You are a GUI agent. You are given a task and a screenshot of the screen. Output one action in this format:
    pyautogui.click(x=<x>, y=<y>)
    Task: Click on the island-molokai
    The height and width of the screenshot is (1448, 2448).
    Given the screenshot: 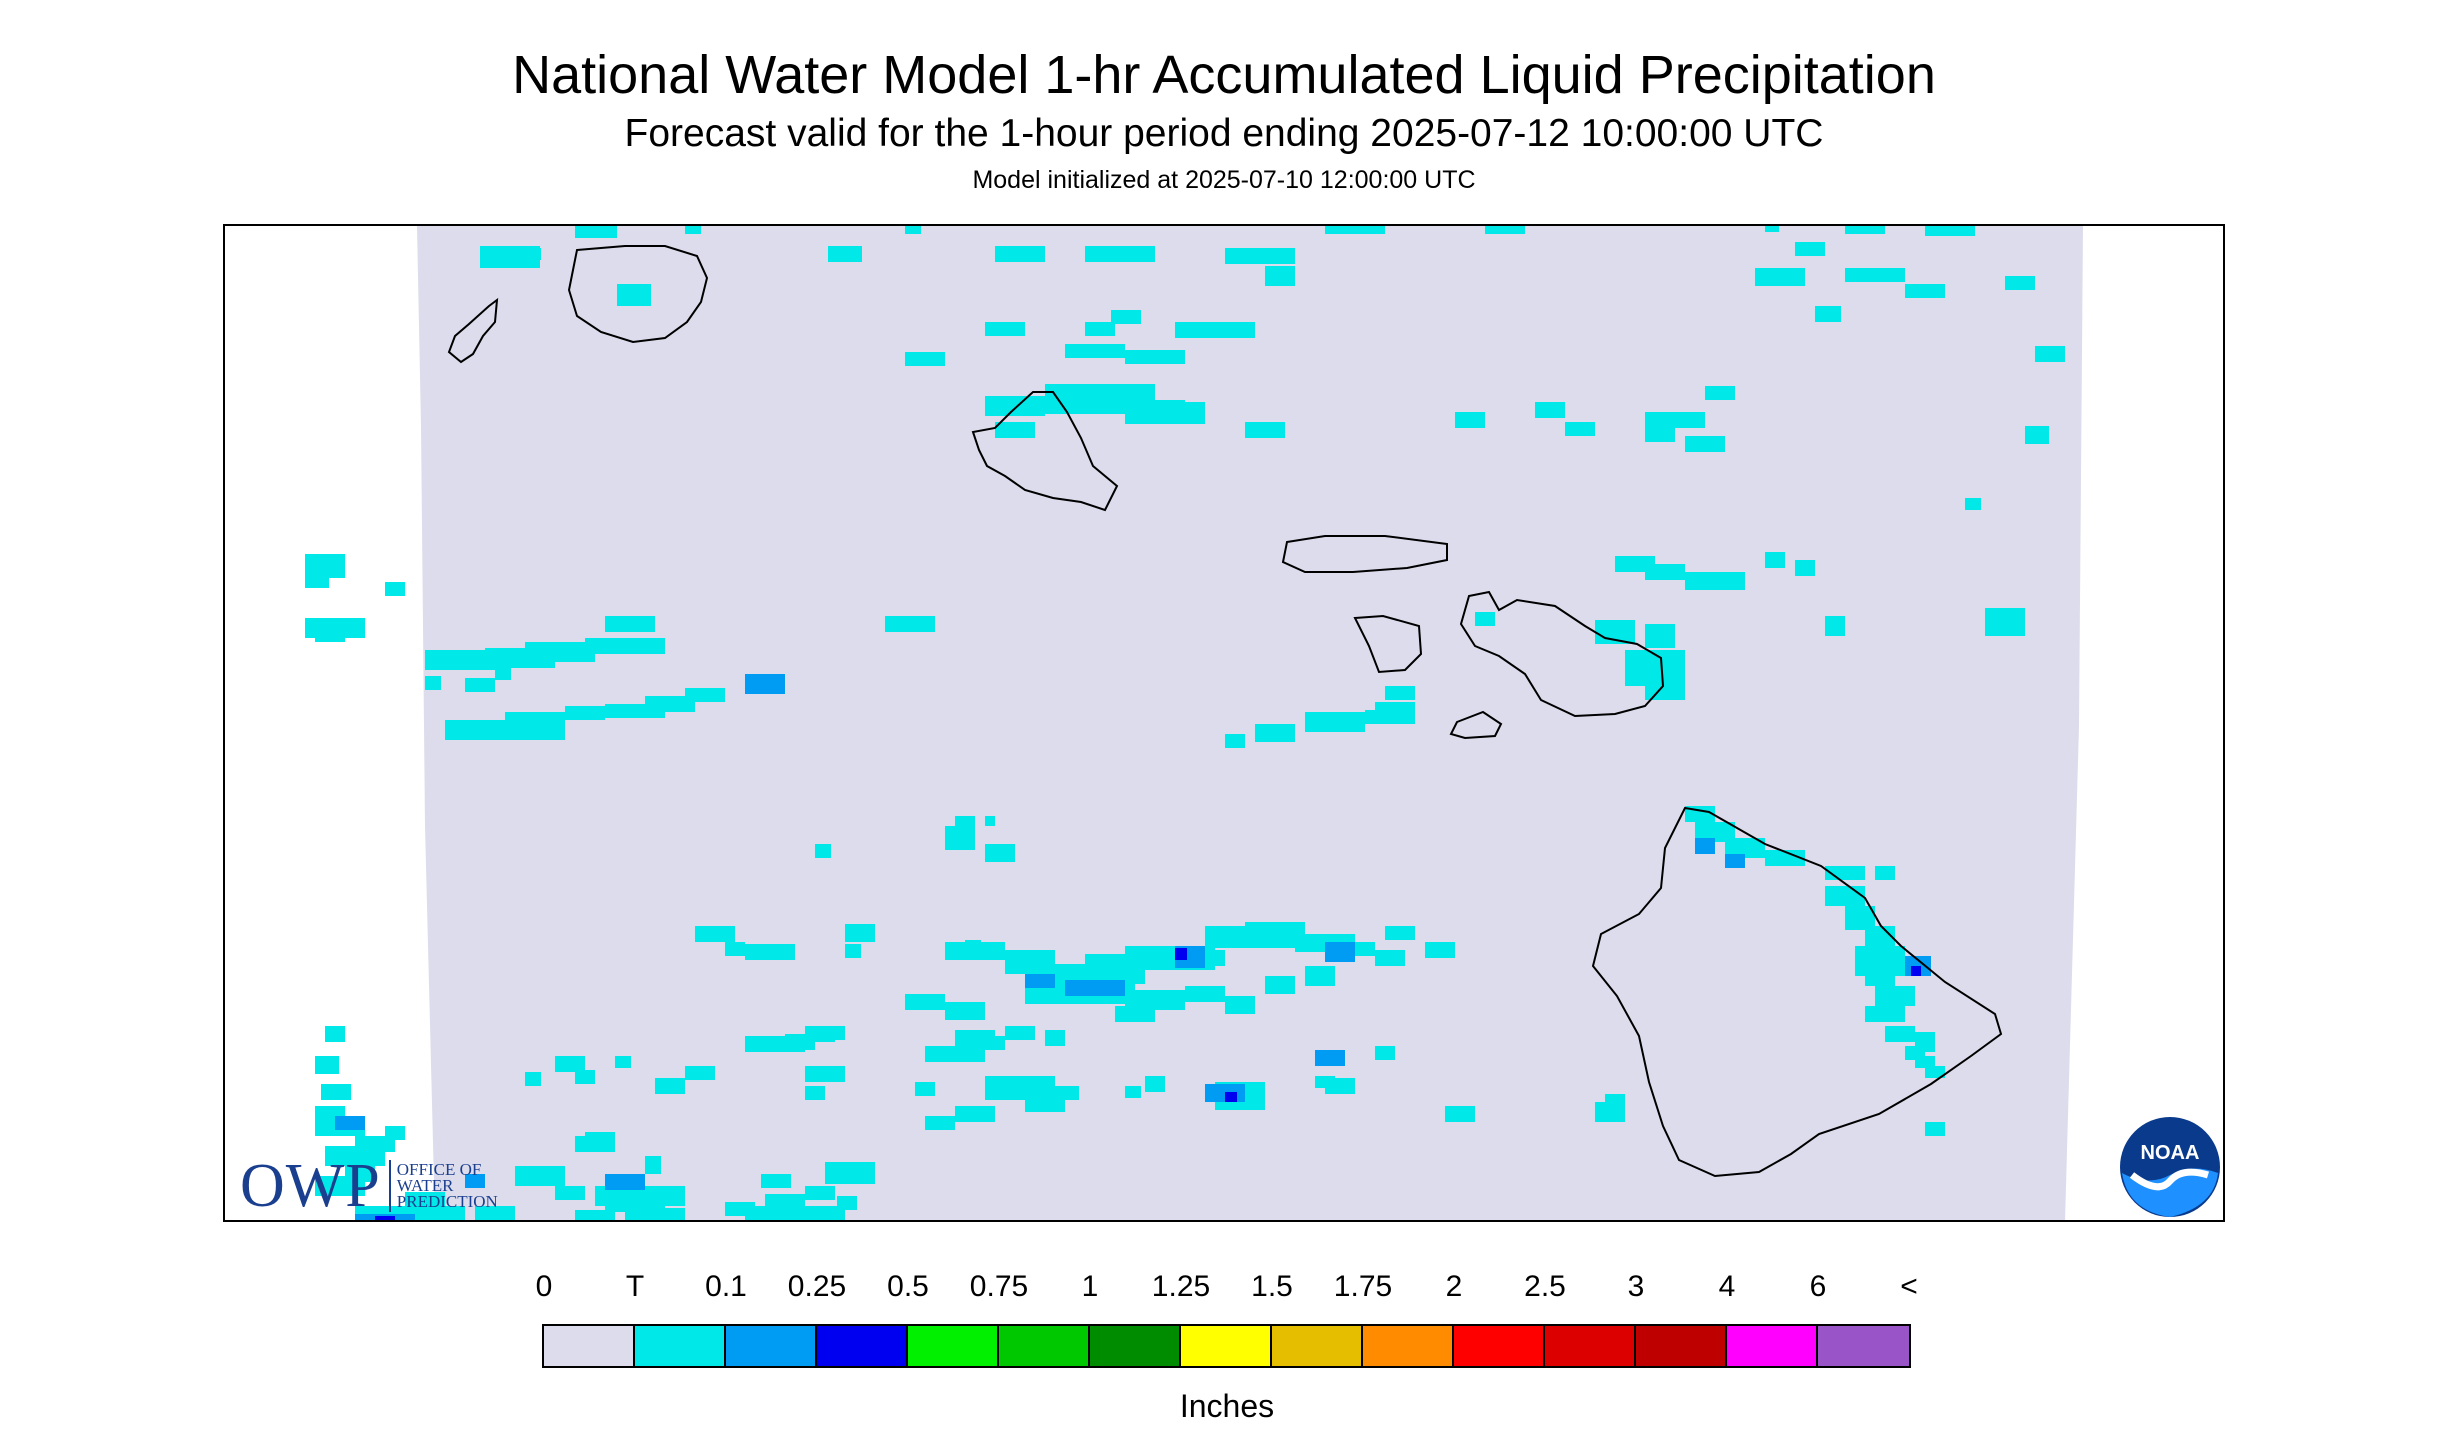 What is the action you would take?
    pyautogui.click(x=1364, y=554)
    